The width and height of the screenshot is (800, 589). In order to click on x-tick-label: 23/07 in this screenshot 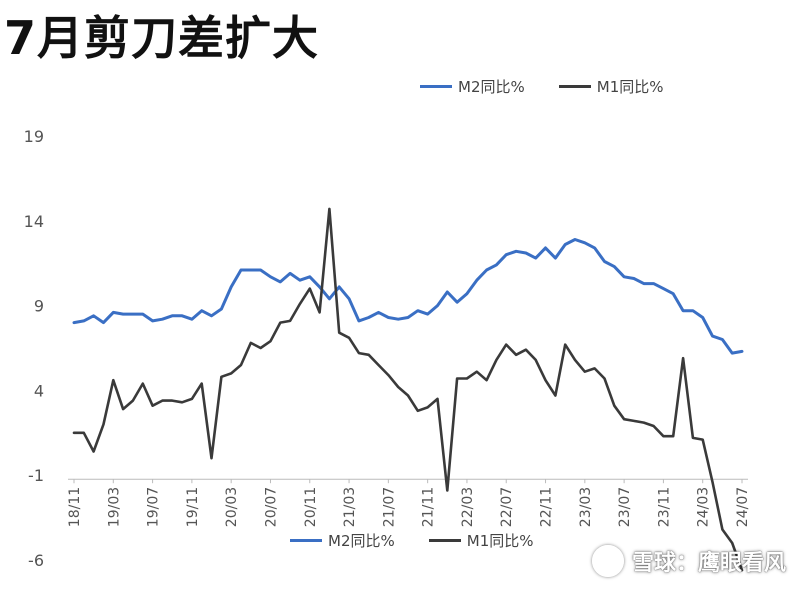, I will do `click(625, 507)`.